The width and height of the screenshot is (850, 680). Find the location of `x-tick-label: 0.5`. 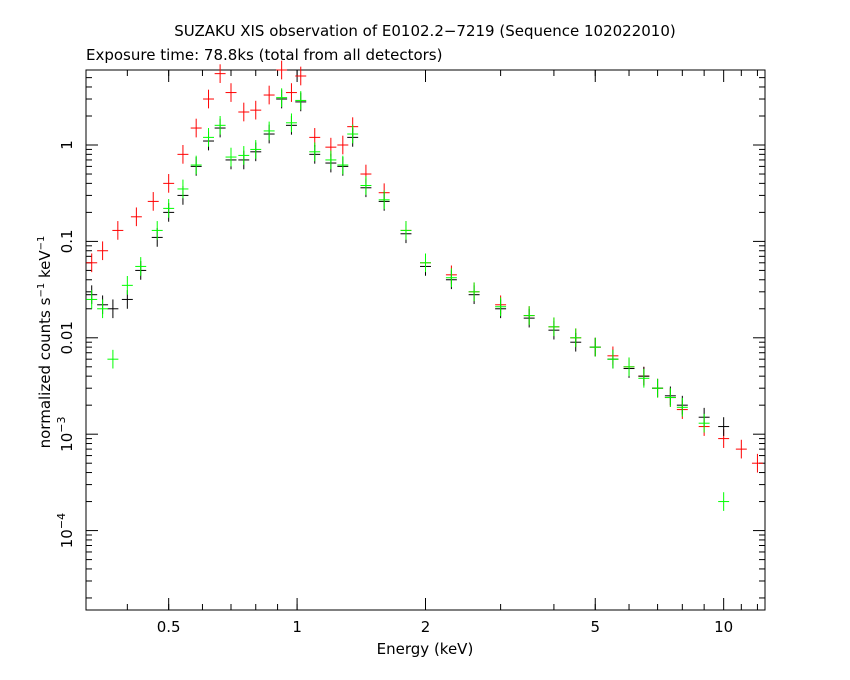

x-tick-label: 0.5 is located at coordinates (169, 627).